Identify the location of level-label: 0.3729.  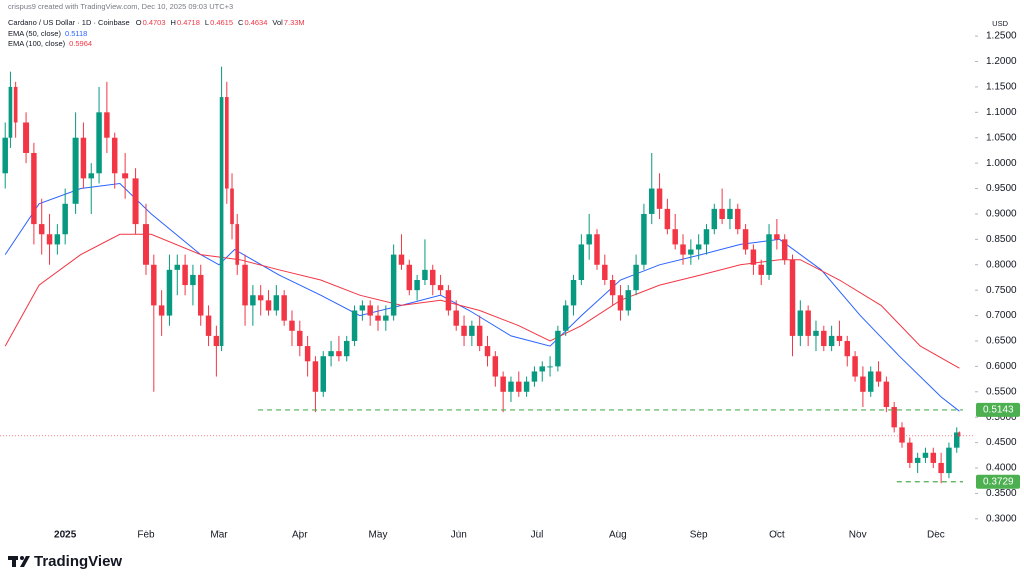
(998, 481).